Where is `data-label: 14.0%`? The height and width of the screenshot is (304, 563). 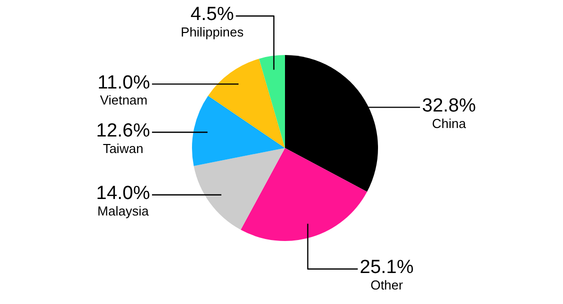
data-label: 14.0% is located at coordinates (123, 193).